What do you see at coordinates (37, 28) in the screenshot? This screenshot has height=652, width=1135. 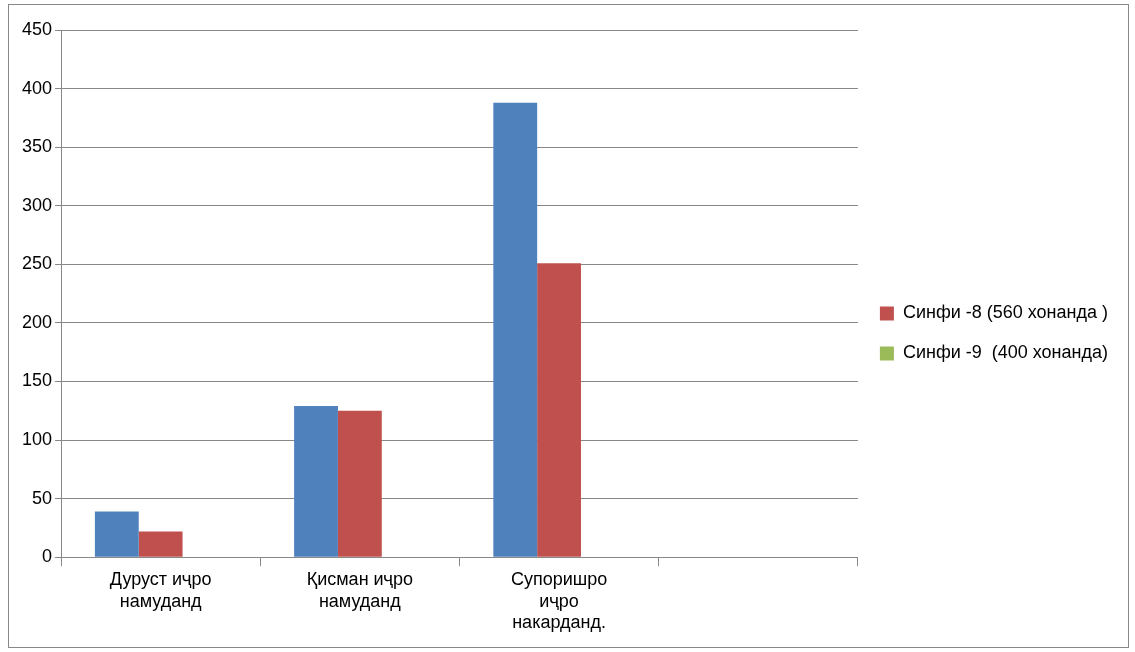 I see `y-tick-label: 450` at bounding box center [37, 28].